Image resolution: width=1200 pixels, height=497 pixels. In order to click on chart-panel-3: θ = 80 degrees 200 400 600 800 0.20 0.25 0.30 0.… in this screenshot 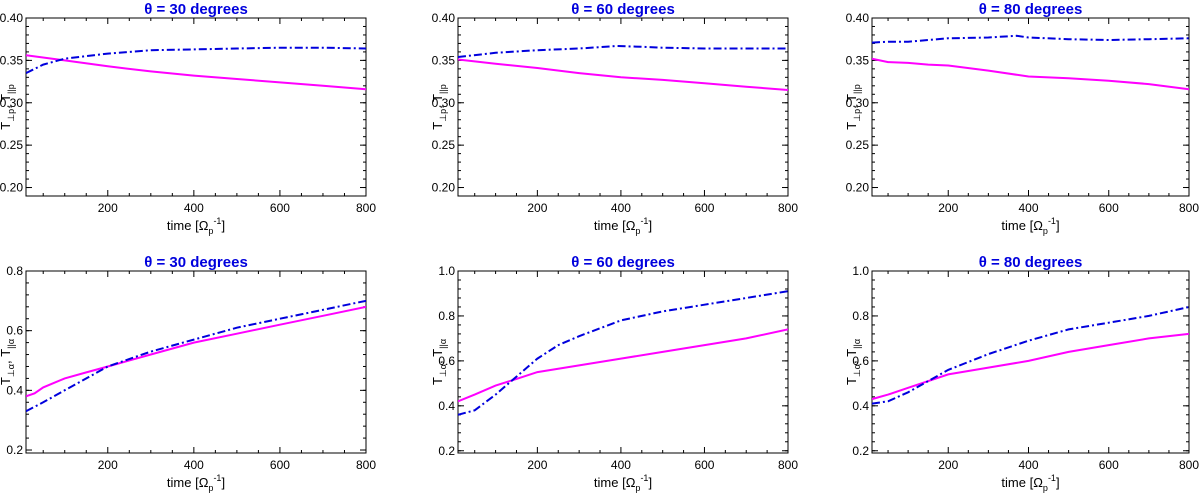, I will do `click(1021, 118)`.